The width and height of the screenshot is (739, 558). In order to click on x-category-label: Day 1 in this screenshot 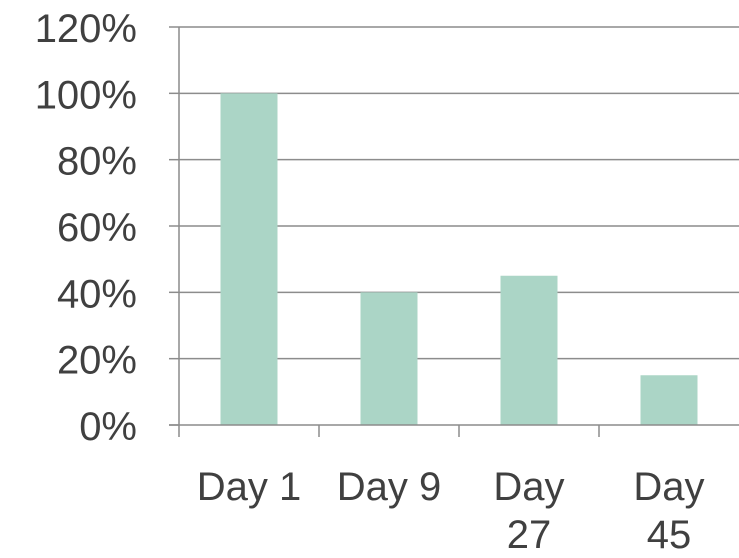, I will do `click(249, 487)`.